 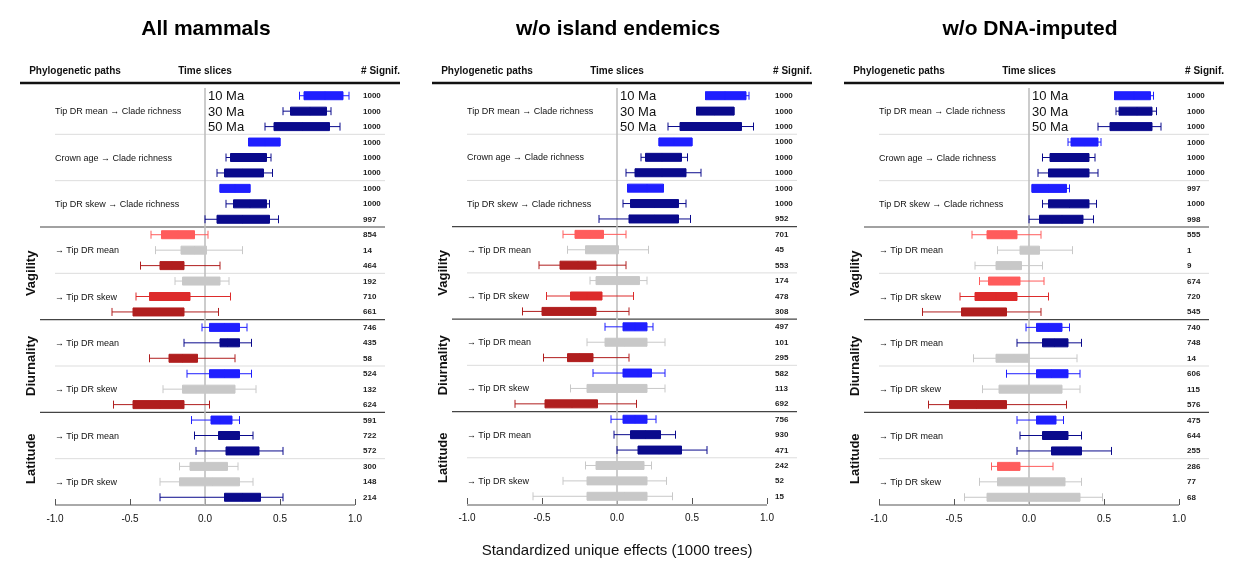 What do you see at coordinates (370, 451) in the screenshot?
I see `text: 572` at bounding box center [370, 451].